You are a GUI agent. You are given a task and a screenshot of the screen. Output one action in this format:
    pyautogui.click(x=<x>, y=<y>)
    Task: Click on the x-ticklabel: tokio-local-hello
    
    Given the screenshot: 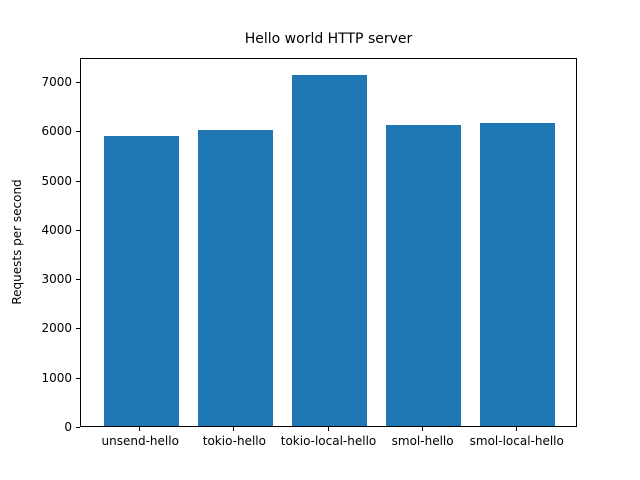 What is the action you would take?
    pyautogui.click(x=328, y=441)
    